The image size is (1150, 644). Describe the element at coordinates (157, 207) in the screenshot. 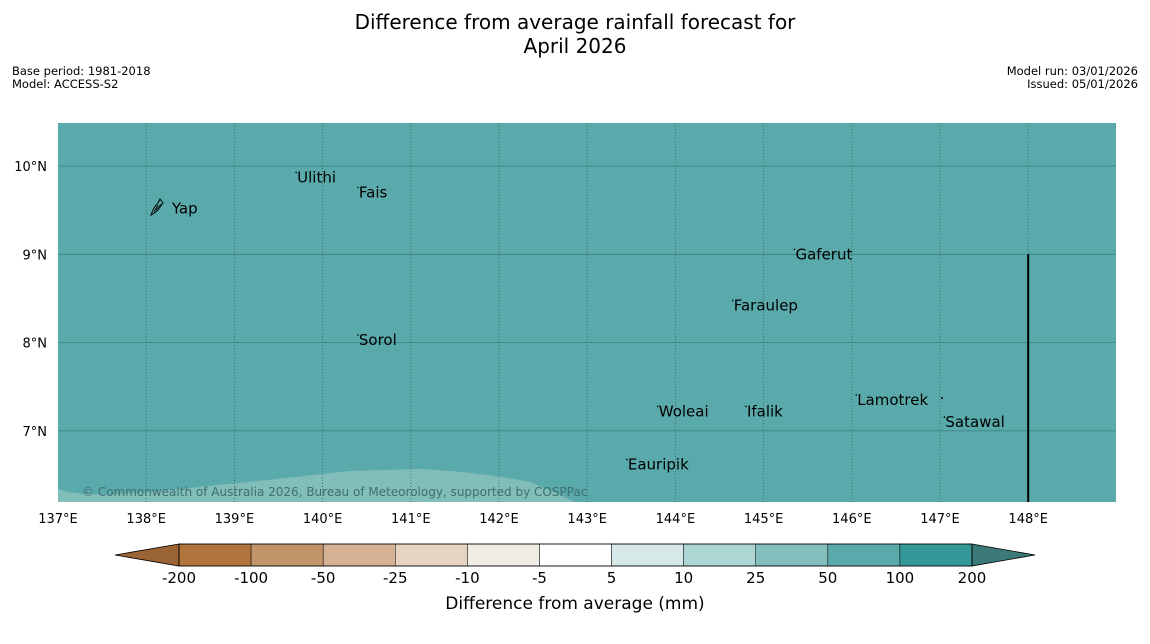

I see `yap-island-outline` at that location.